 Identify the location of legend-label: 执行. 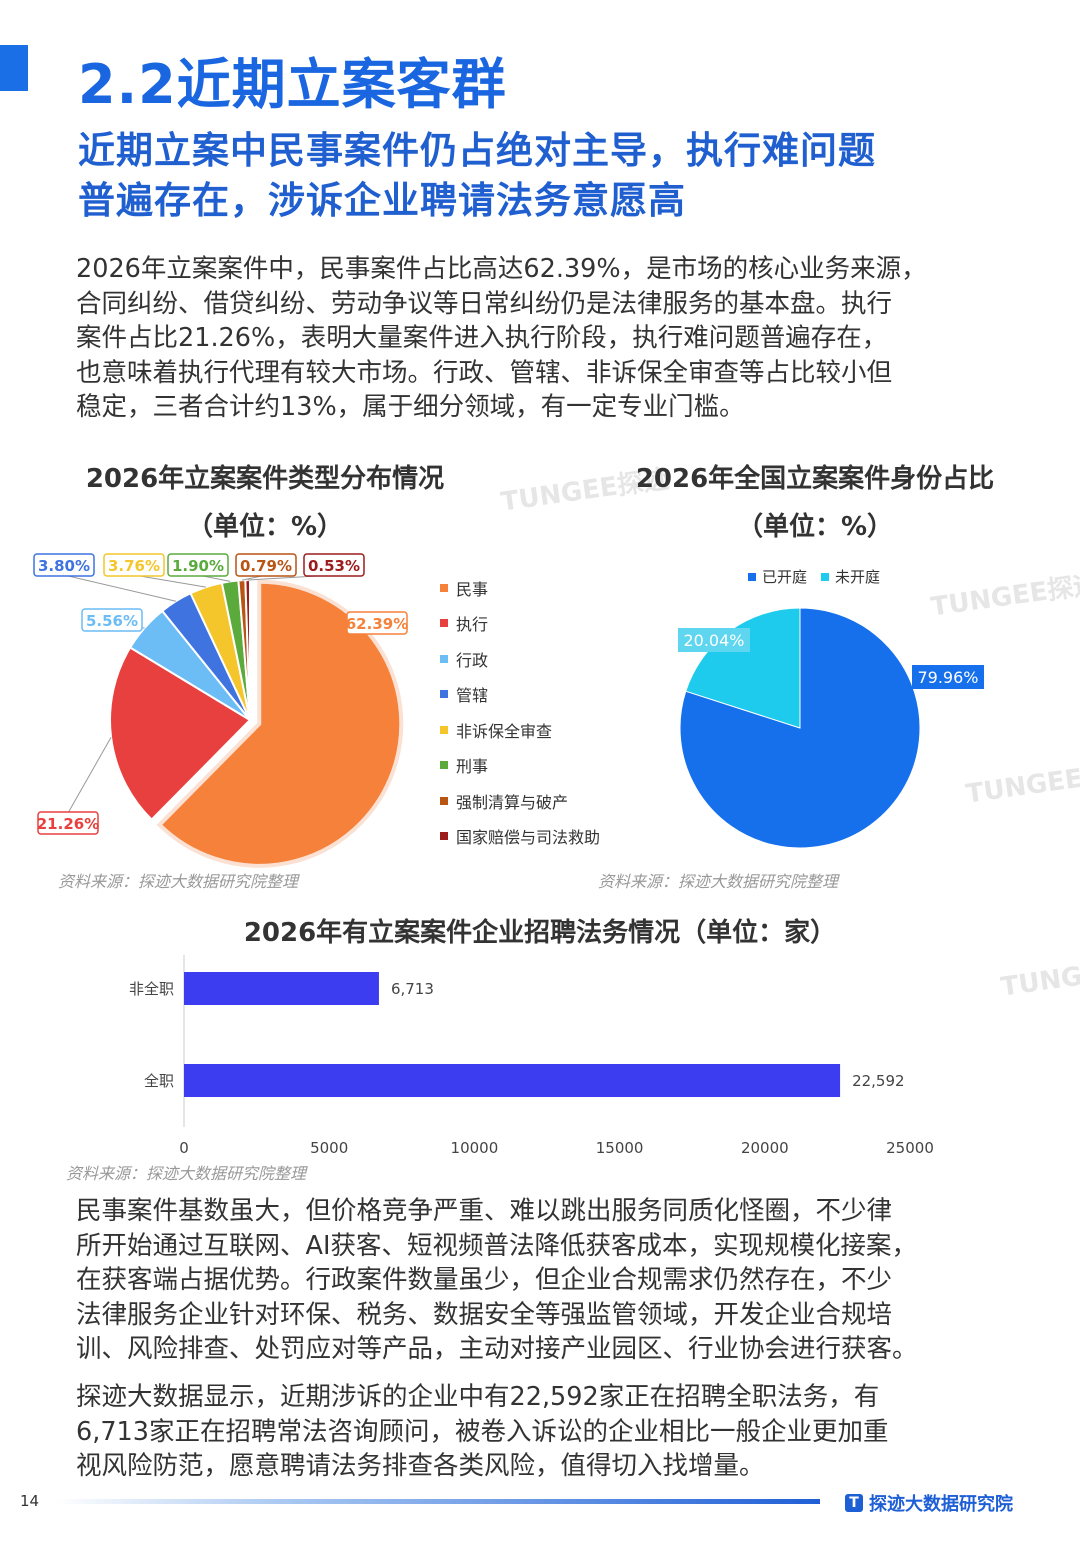
(472, 625).